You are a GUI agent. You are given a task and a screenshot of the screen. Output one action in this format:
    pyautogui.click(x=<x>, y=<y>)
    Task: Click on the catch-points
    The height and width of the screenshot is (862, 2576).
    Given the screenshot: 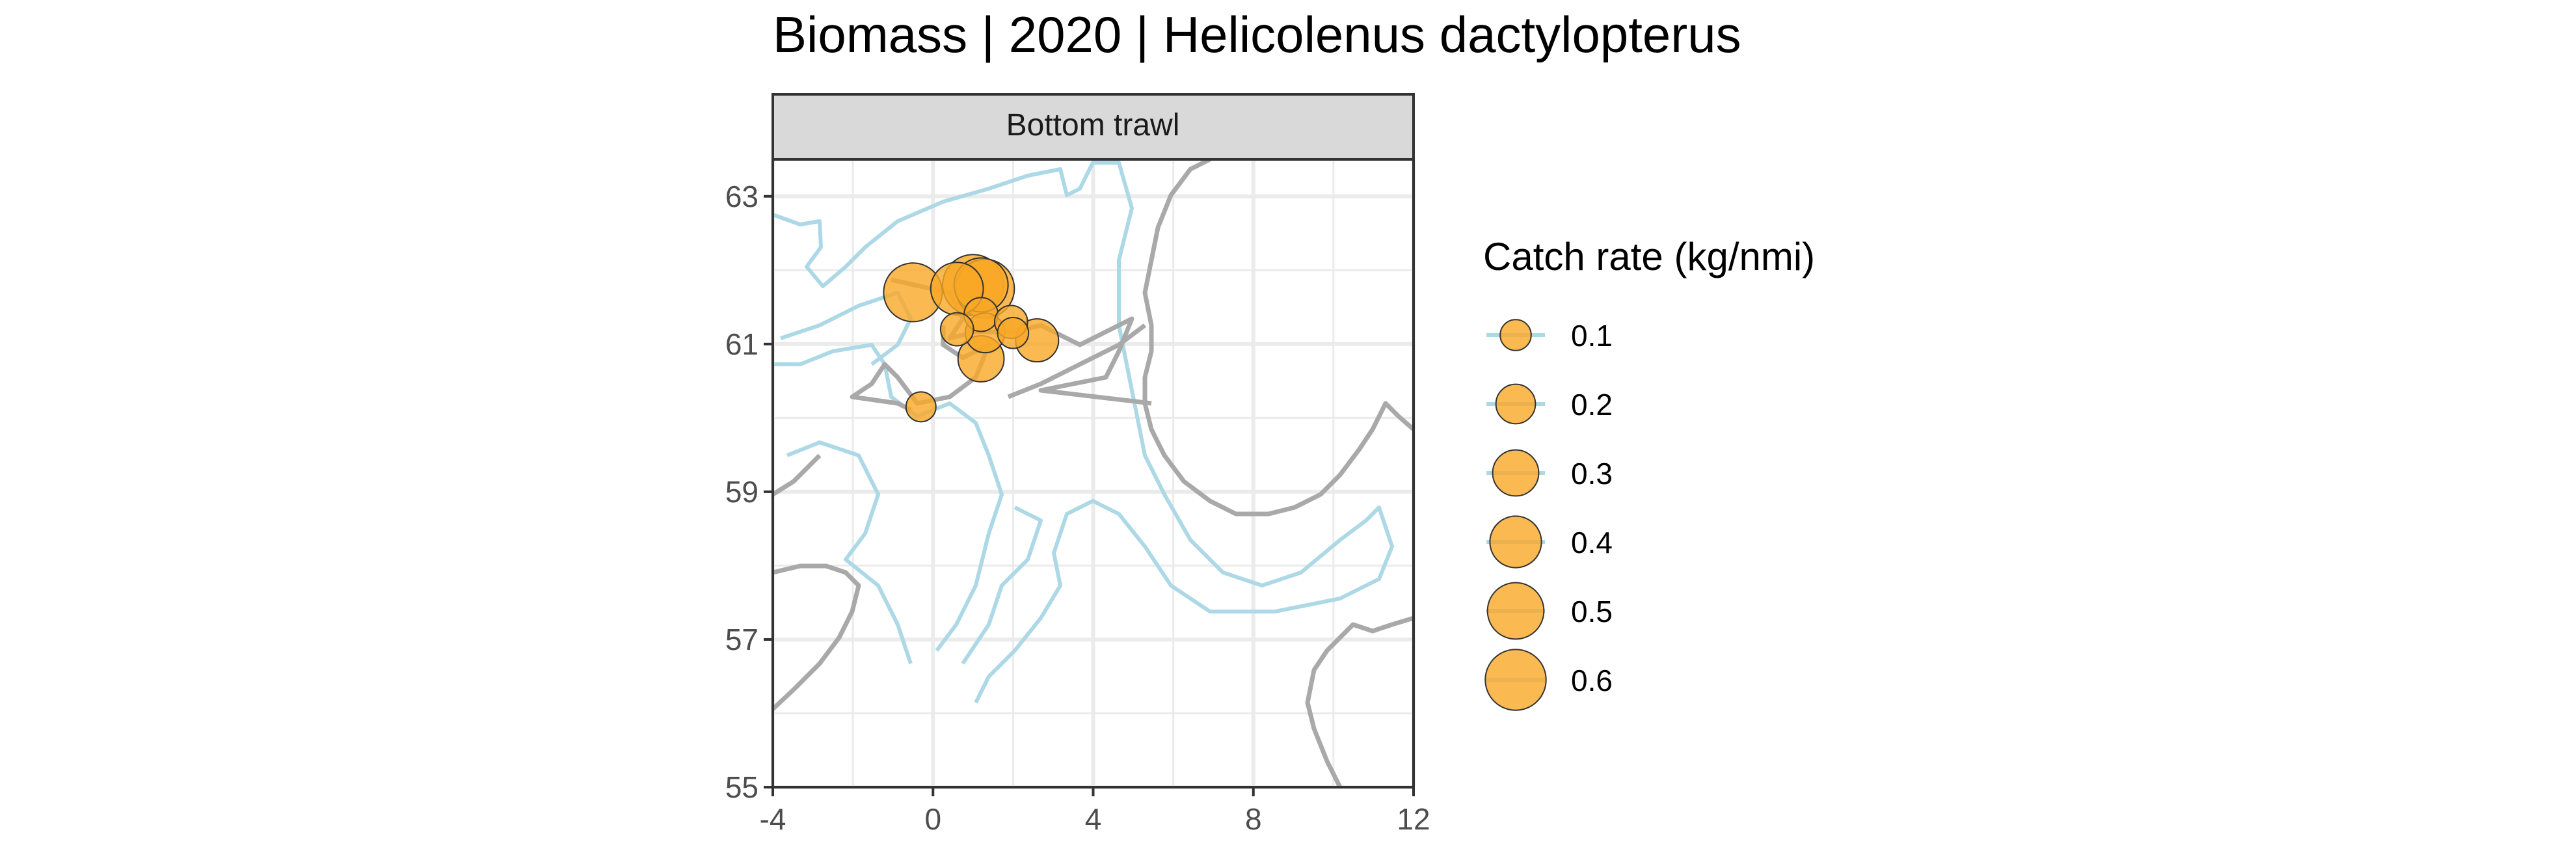 What is the action you would take?
    pyautogui.click(x=971, y=339)
    